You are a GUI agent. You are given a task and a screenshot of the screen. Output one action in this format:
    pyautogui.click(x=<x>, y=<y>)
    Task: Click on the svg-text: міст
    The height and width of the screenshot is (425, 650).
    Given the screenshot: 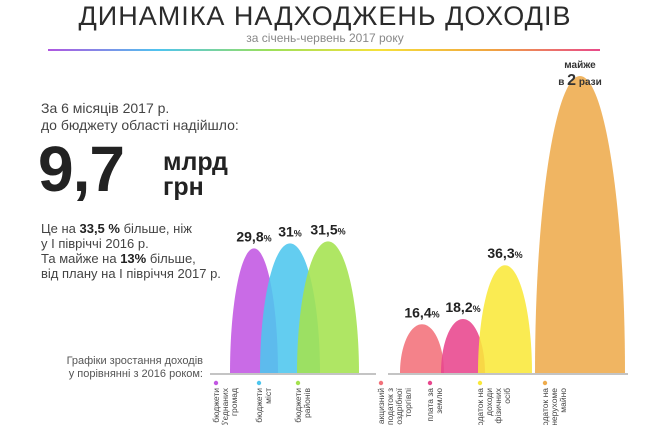 What is the action you would take?
    pyautogui.click(x=268, y=396)
    